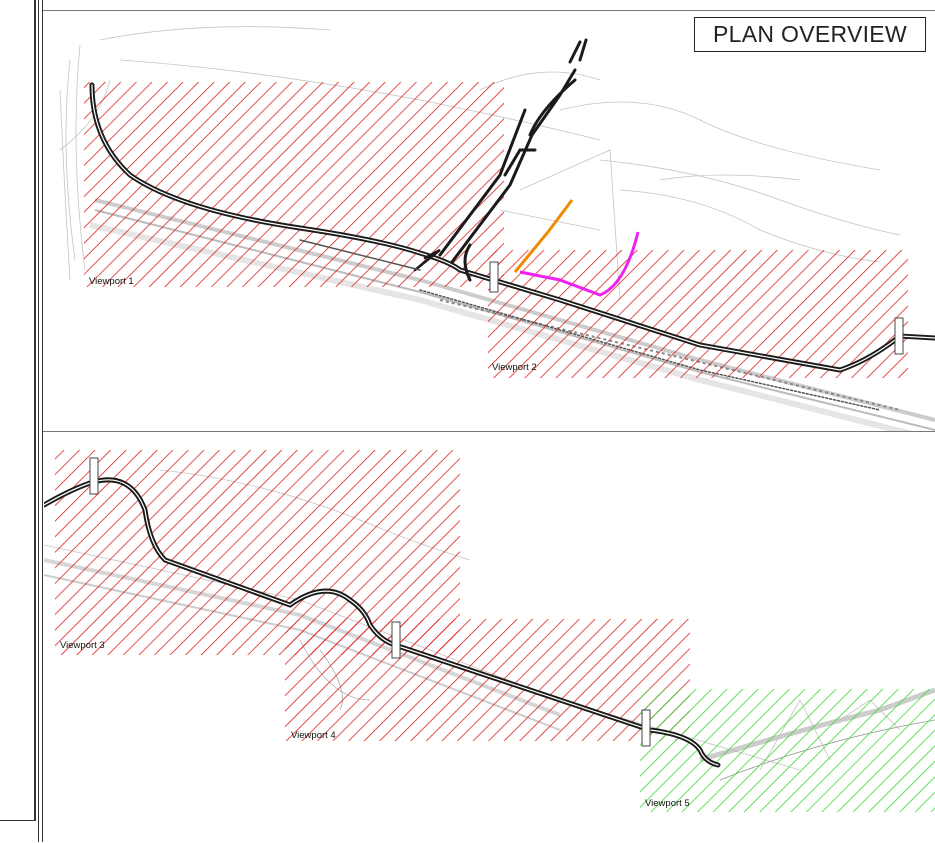  Describe the element at coordinates (313, 735) in the screenshot. I see `viewport-4-label: Viewport 4` at that location.